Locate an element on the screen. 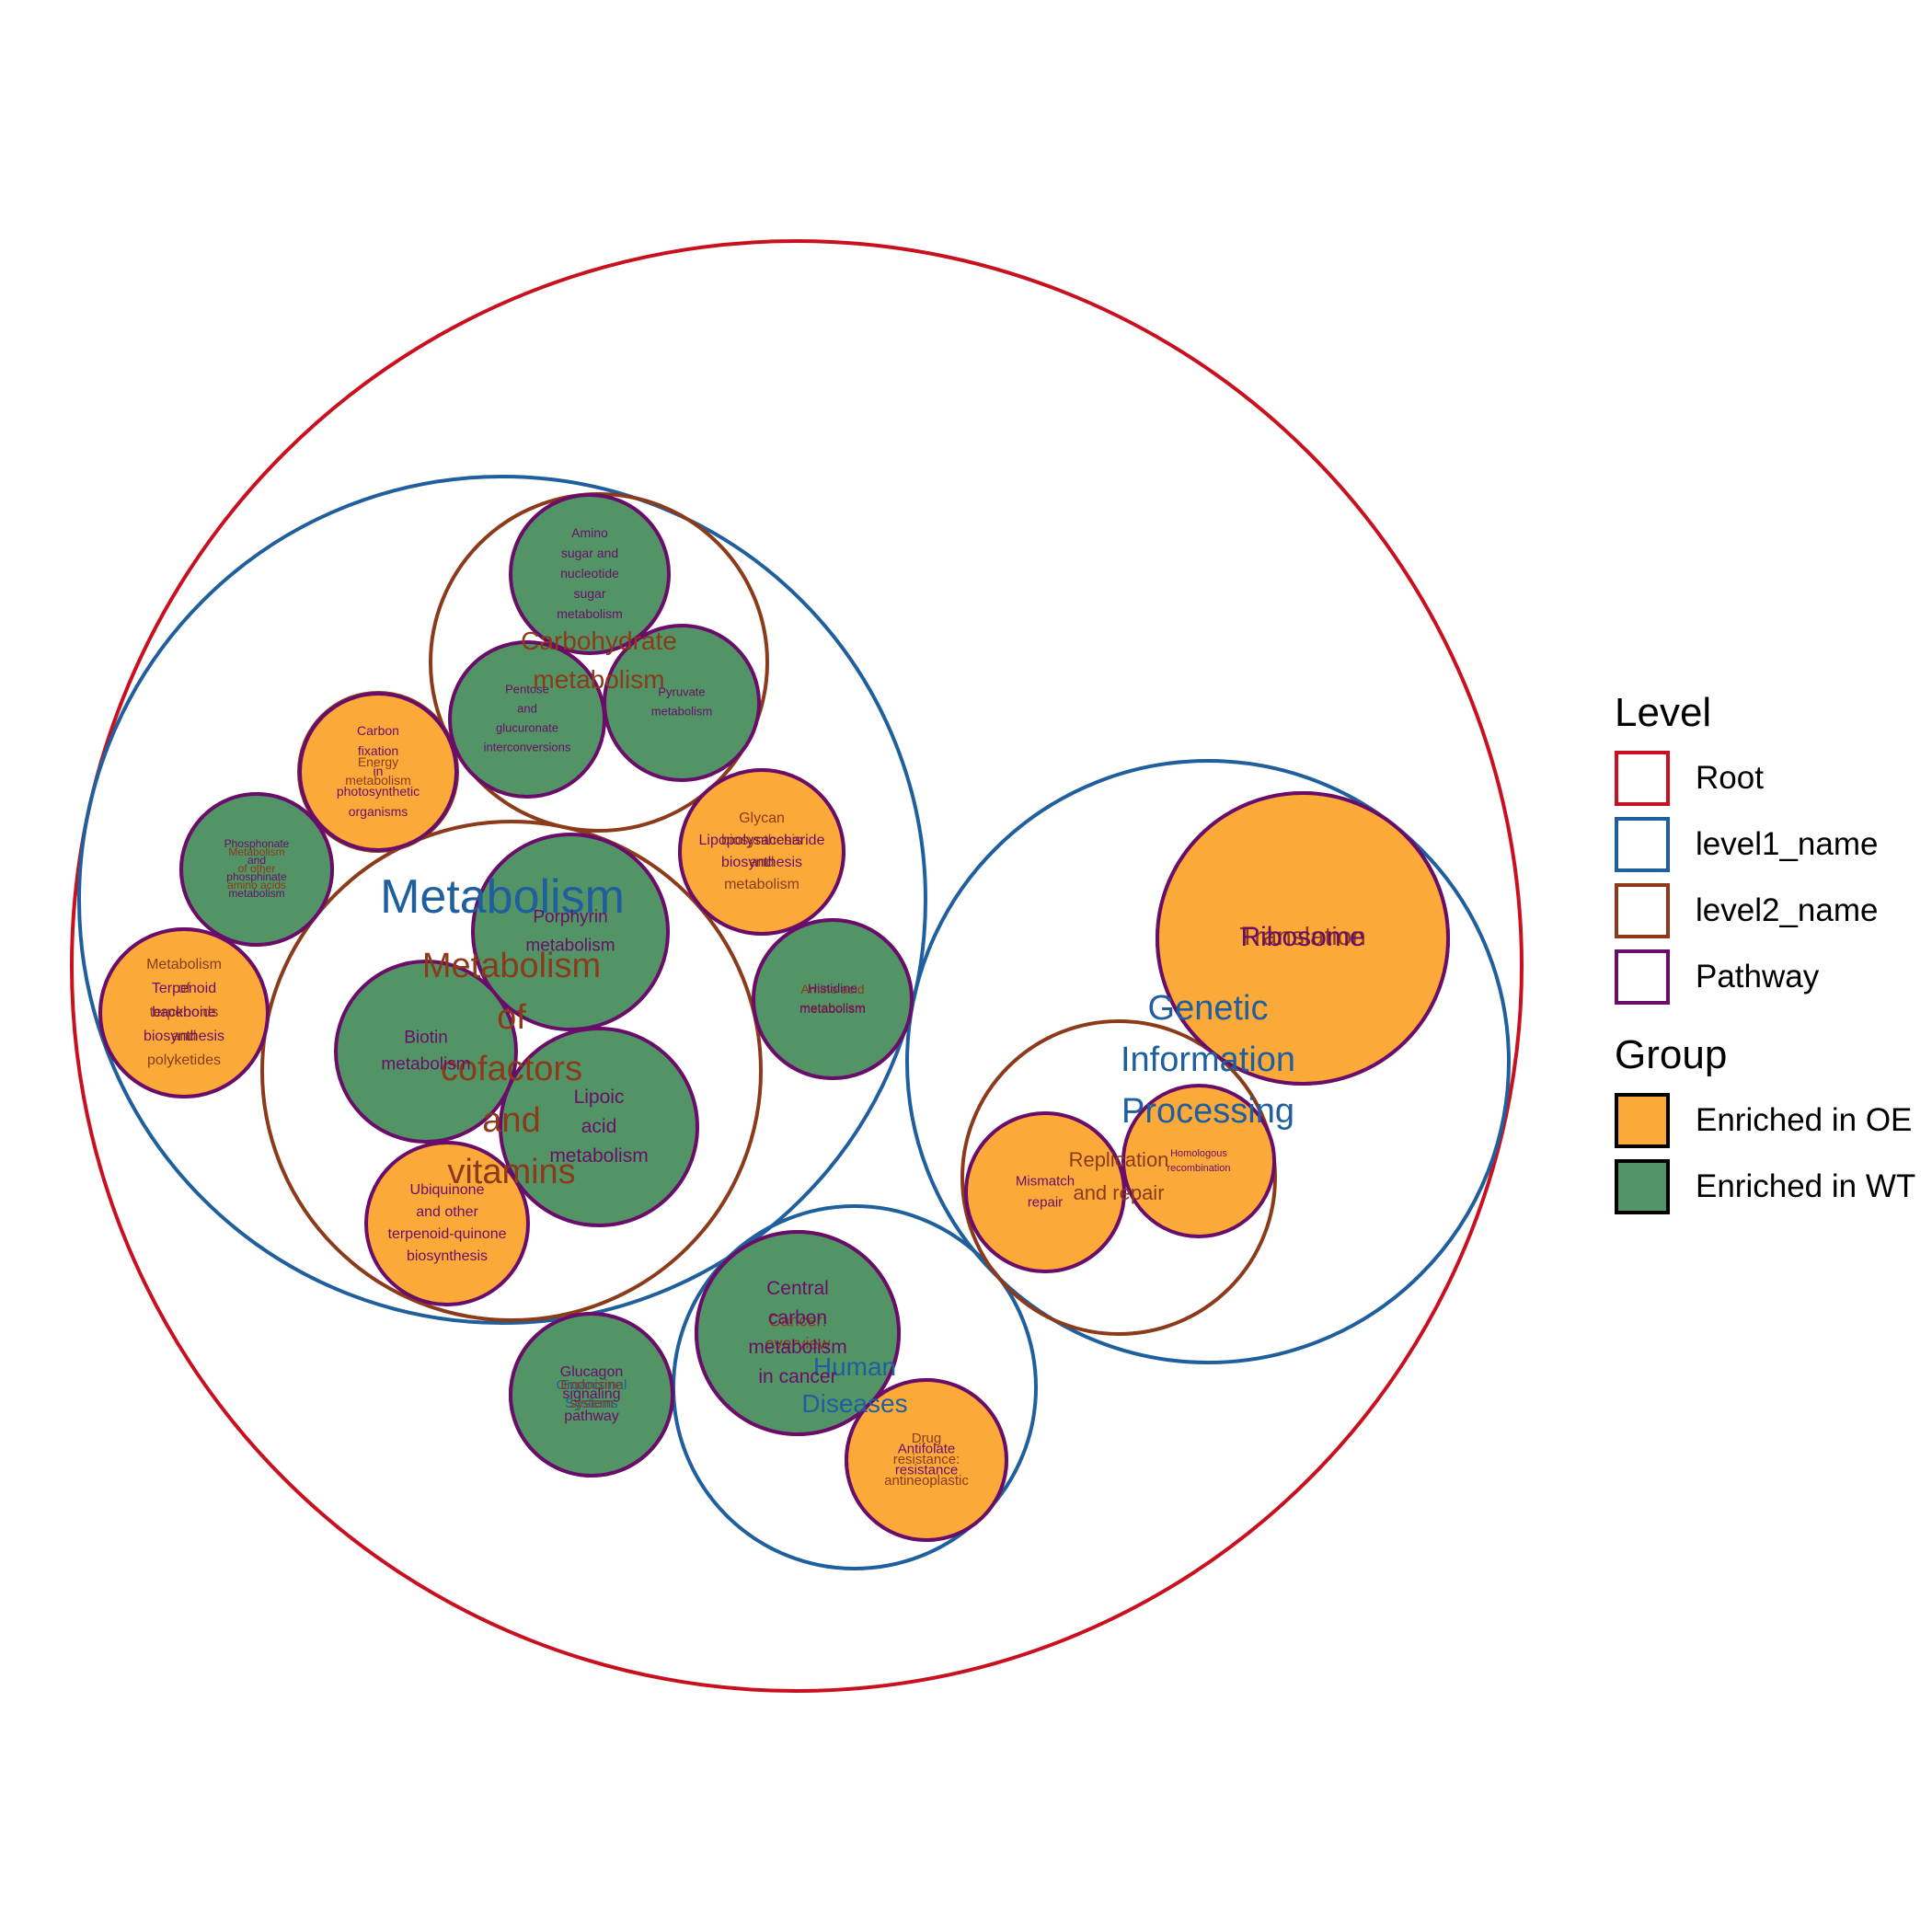 The height and width of the screenshot is (1932, 1932). pw-antifolate-label: Antifolate resistance is located at coordinates (926, 1459).